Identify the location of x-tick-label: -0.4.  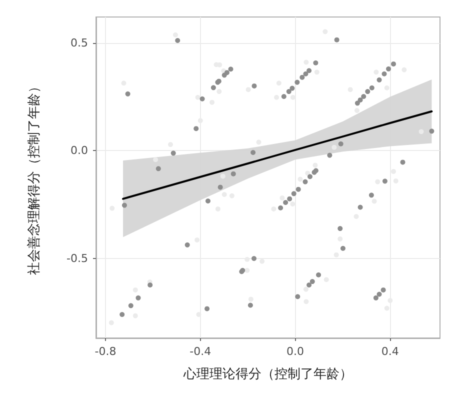
(201, 351).